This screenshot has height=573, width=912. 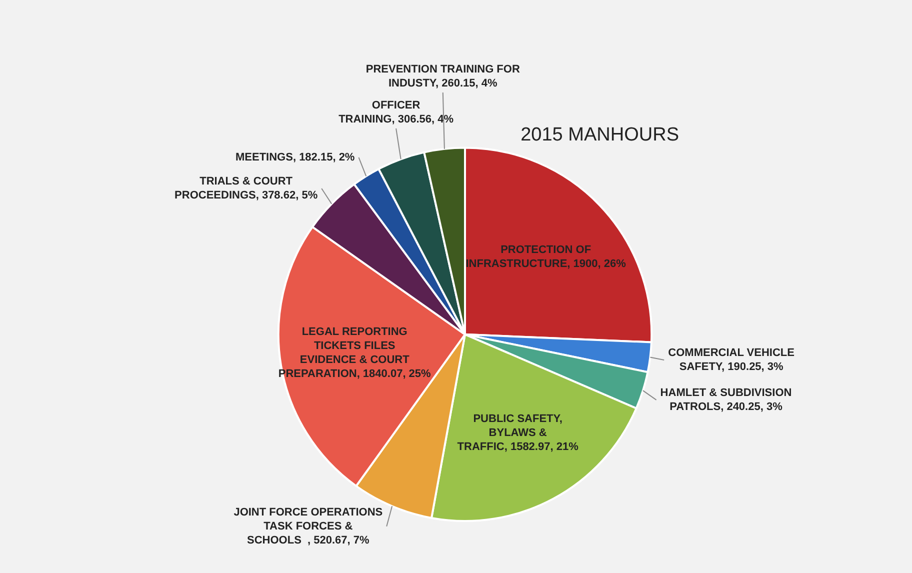 What do you see at coordinates (295, 158) in the screenshot?
I see `slice-label: MEETINGS, 182.15, 2%` at bounding box center [295, 158].